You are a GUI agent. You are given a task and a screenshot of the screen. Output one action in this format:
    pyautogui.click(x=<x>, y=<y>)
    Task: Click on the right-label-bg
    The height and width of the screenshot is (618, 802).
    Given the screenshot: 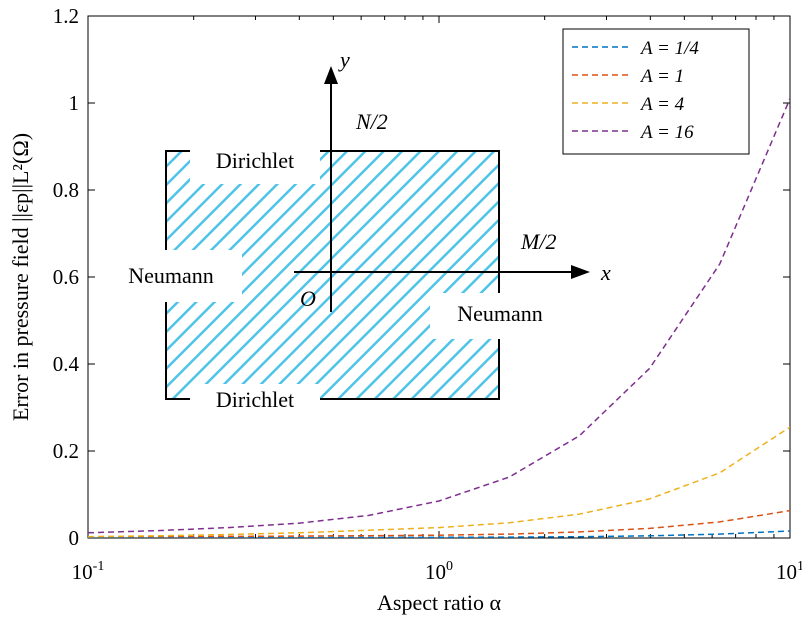 What is the action you would take?
    pyautogui.click(x=494, y=316)
    